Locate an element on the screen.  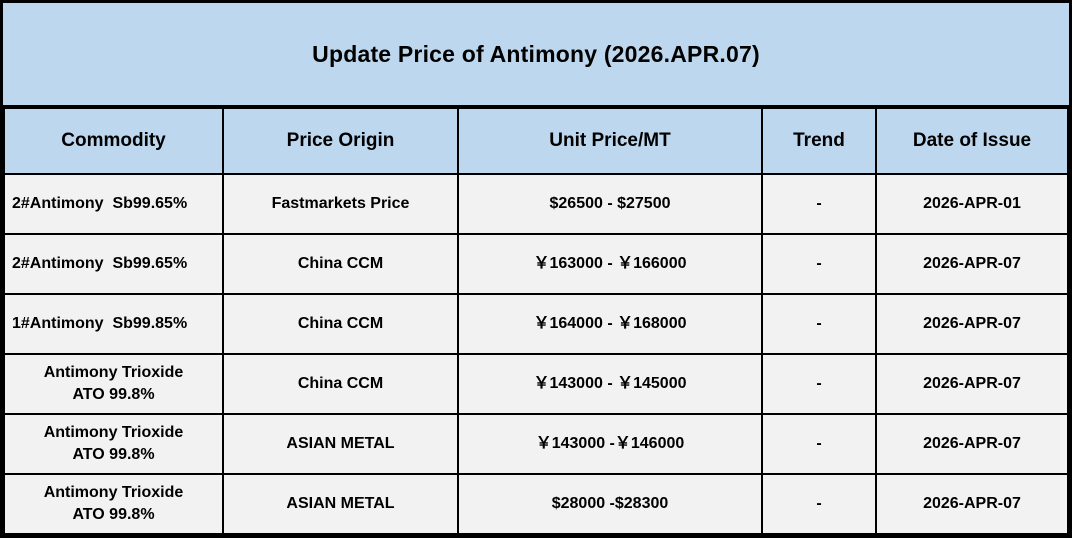
cell-unit-price: ￥143000 -￥146000 is located at coordinates (610, 444).